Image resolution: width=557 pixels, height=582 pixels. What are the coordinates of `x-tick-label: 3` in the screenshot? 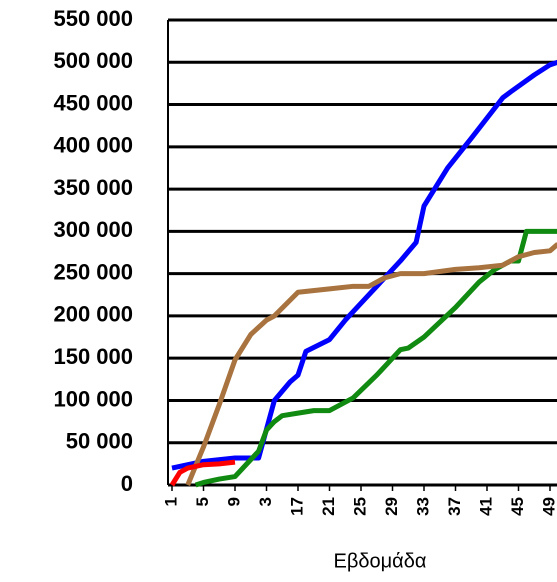 It's located at (265, 501).